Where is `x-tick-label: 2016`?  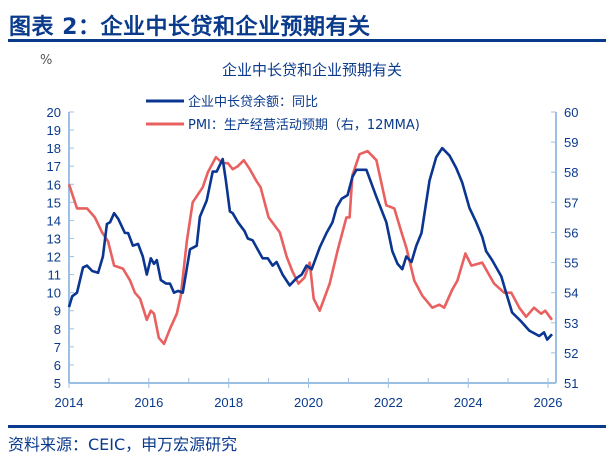 x-tick-label: 2016 is located at coordinates (148, 402).